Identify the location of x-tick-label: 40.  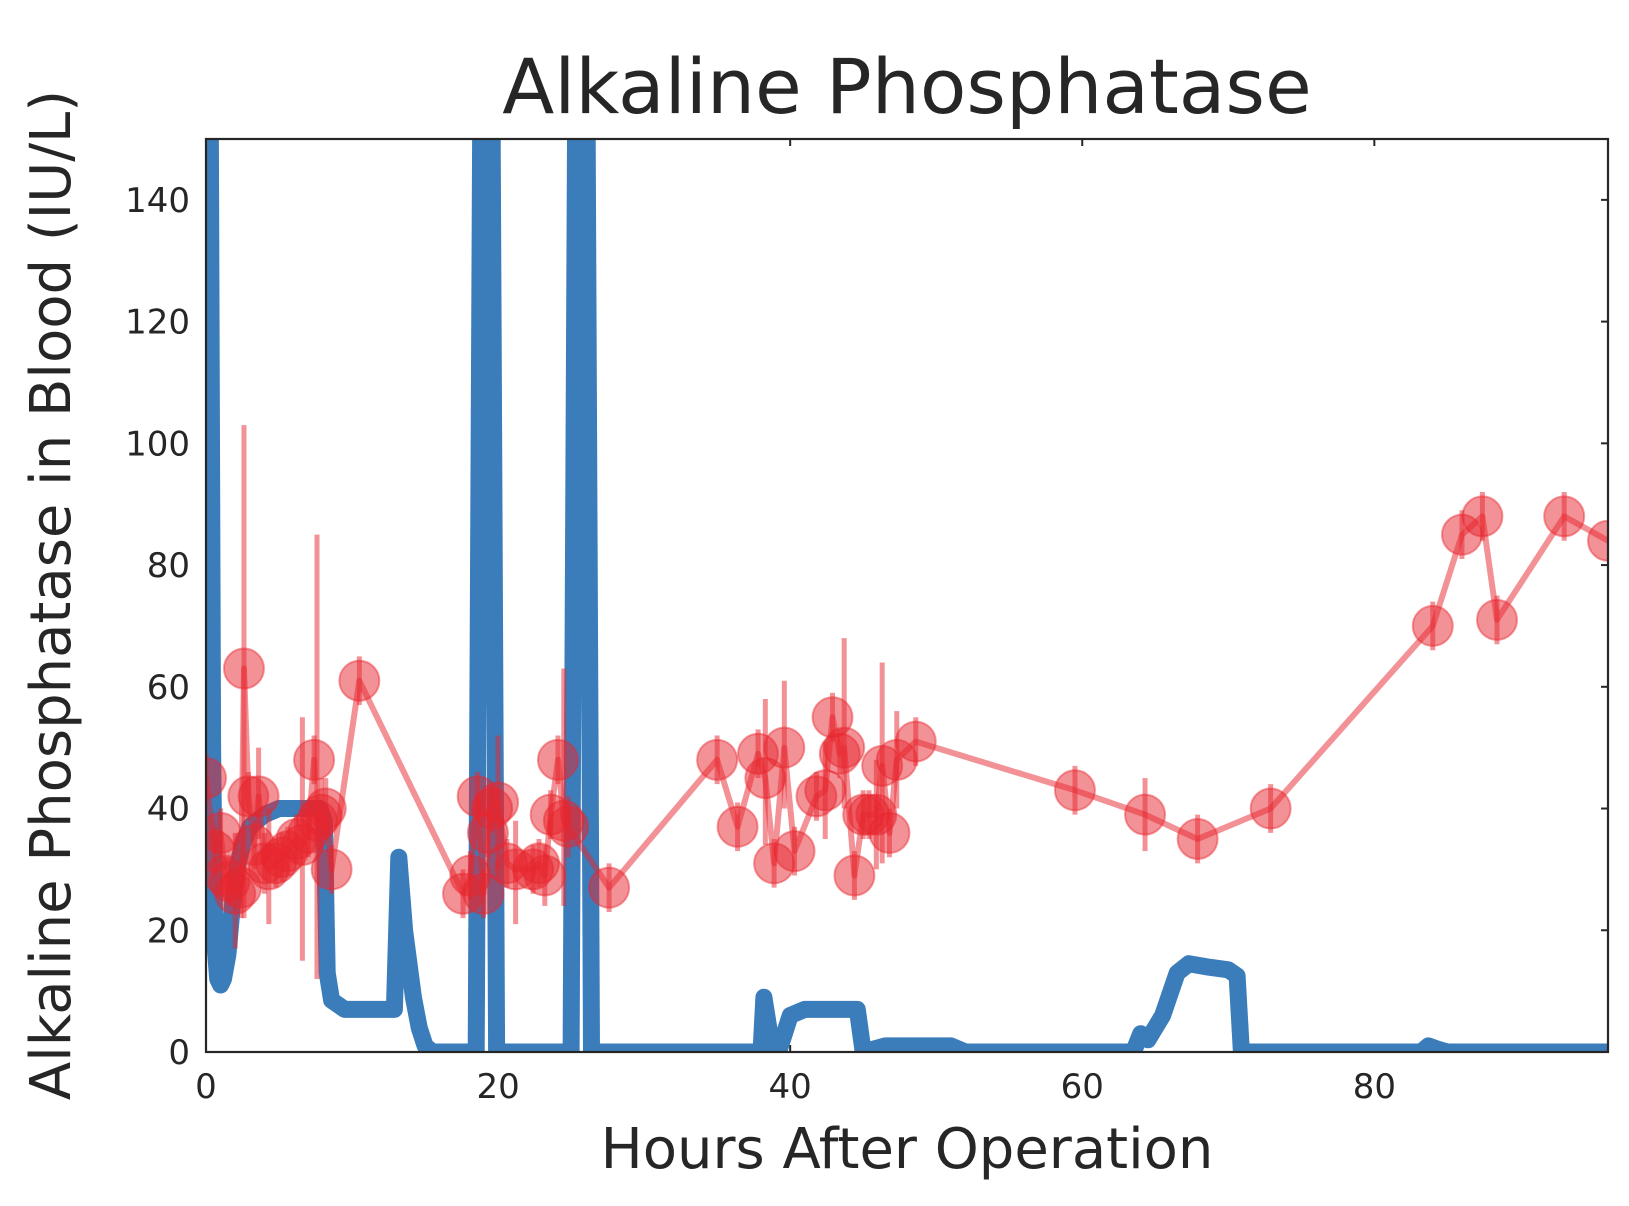
(790, 1087).